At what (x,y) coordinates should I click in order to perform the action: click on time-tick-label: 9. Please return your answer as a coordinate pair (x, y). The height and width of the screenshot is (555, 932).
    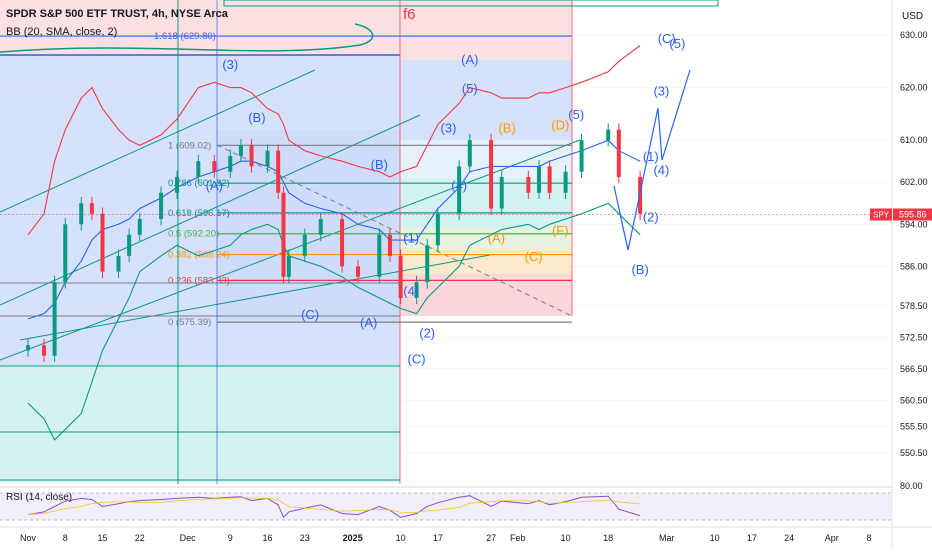
    Looking at the image, I should click on (230, 538).